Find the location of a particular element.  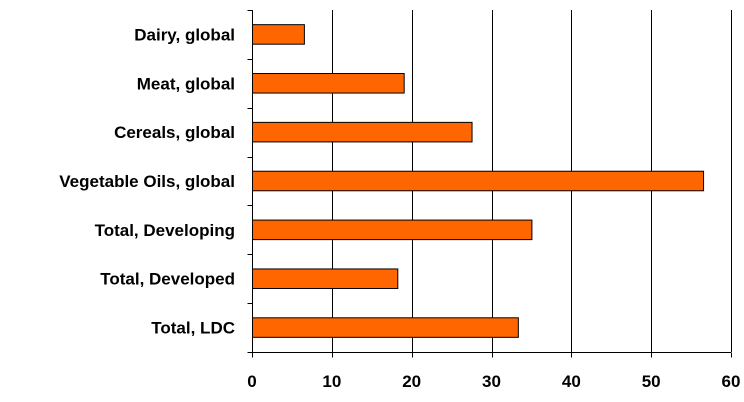

category-label: Cereals, global is located at coordinates (174, 132).